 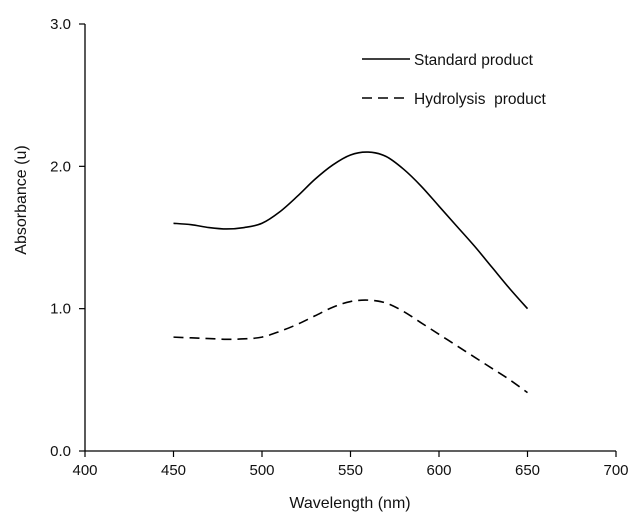 What do you see at coordinates (350, 470) in the screenshot?
I see `x-tick-label: 550` at bounding box center [350, 470].